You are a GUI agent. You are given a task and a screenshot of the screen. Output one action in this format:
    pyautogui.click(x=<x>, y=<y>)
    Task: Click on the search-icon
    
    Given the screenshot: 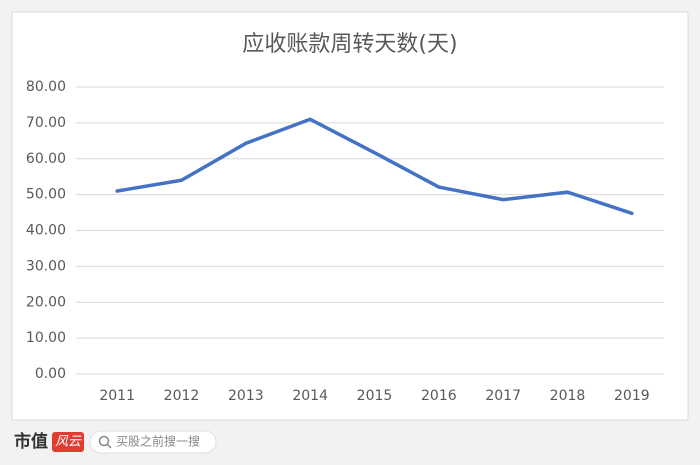 What is the action you would take?
    pyautogui.click(x=104, y=441)
    